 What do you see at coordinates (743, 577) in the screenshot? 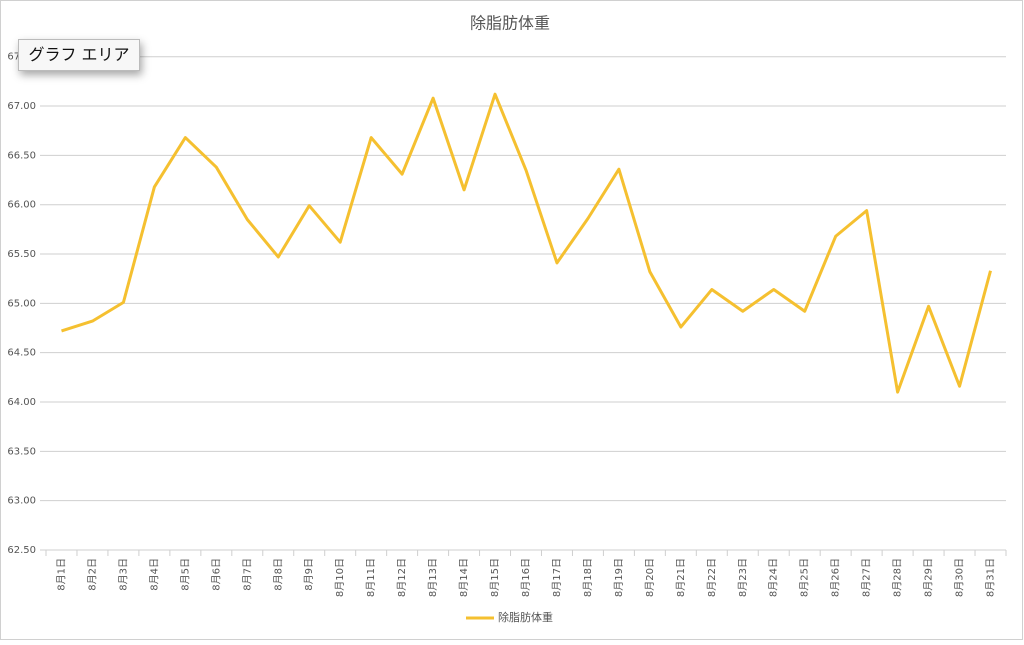
I see `x-tick-label: 8月23日` at bounding box center [743, 577].